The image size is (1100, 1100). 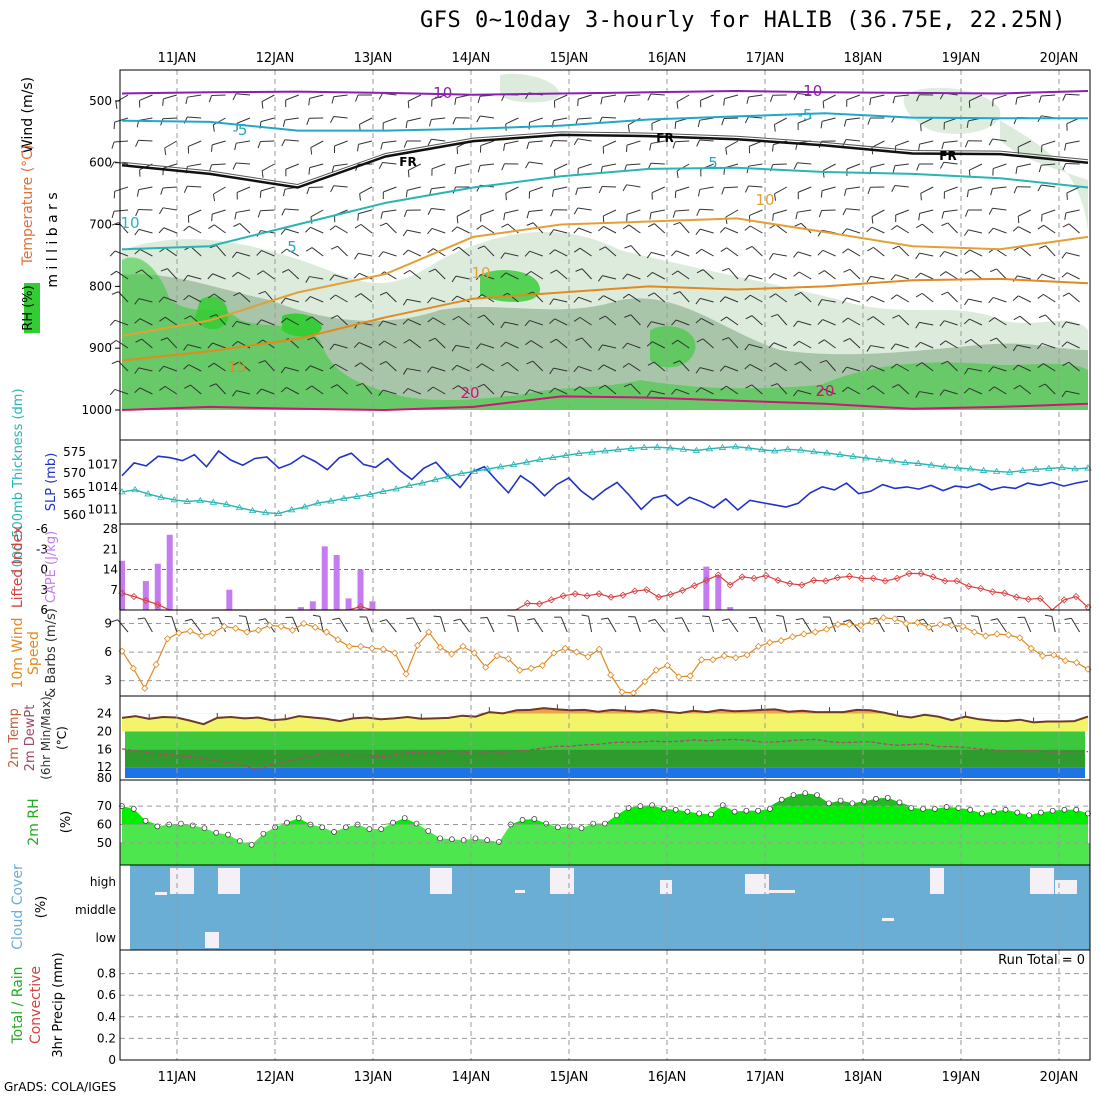 What do you see at coordinates (605, 823) in the screenshot?
I see `rh-point` at bounding box center [605, 823].